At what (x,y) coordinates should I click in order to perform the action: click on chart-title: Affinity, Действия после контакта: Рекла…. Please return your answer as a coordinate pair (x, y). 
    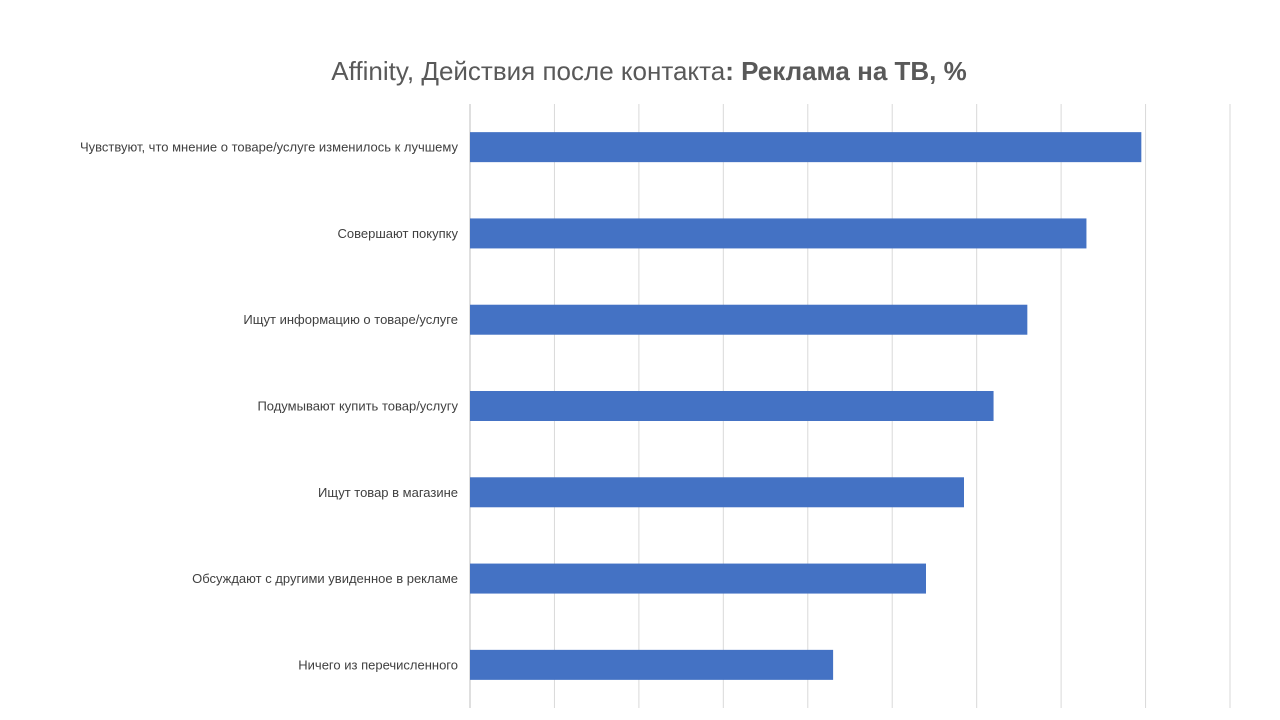
    Looking at the image, I should click on (640, 71).